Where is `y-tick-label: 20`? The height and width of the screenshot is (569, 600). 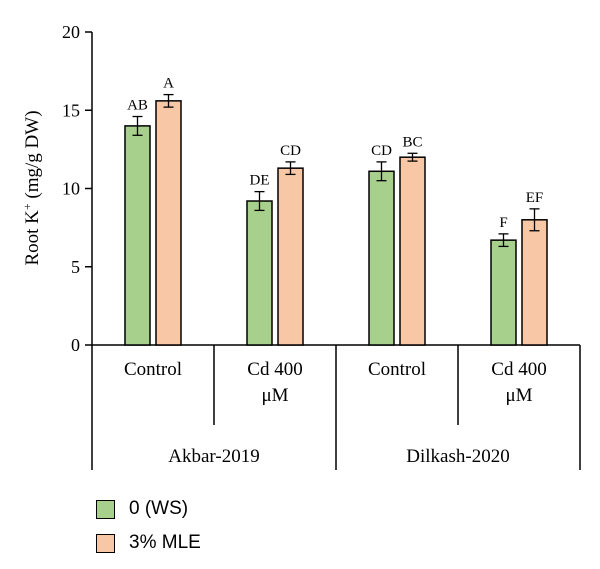 y-tick-label: 20 is located at coordinates (71, 32).